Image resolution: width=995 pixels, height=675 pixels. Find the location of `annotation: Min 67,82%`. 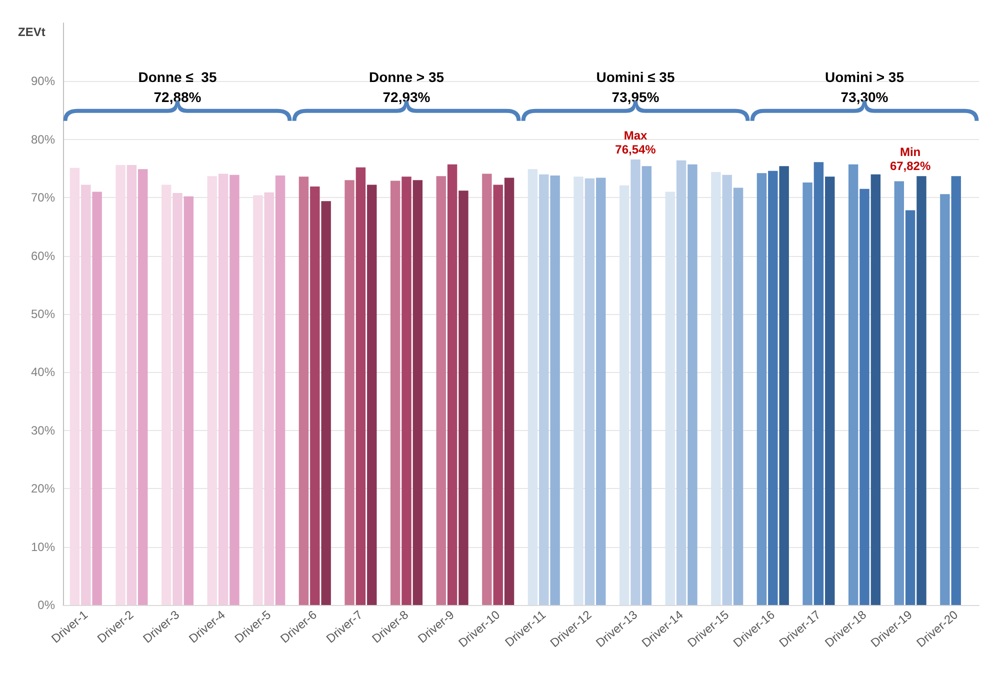

annotation: Min 67,82% is located at coordinates (910, 159).